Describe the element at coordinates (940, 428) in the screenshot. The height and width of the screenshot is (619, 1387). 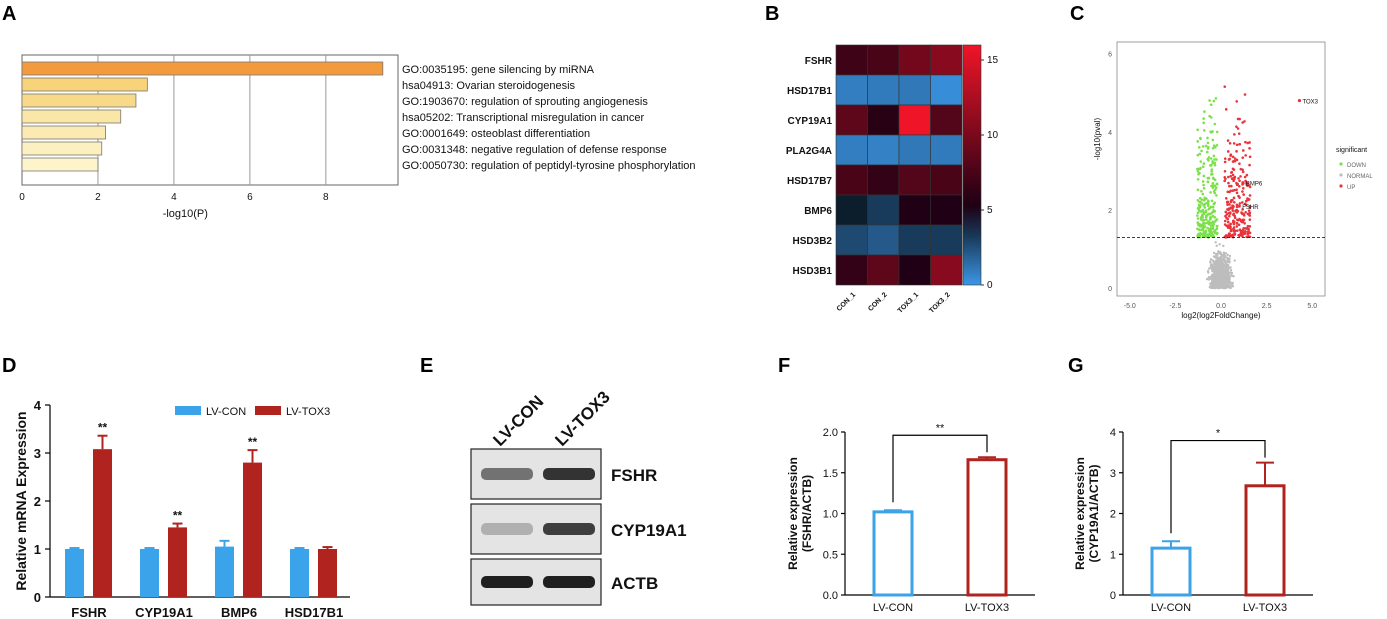
I see `significance-marker: **` at that location.